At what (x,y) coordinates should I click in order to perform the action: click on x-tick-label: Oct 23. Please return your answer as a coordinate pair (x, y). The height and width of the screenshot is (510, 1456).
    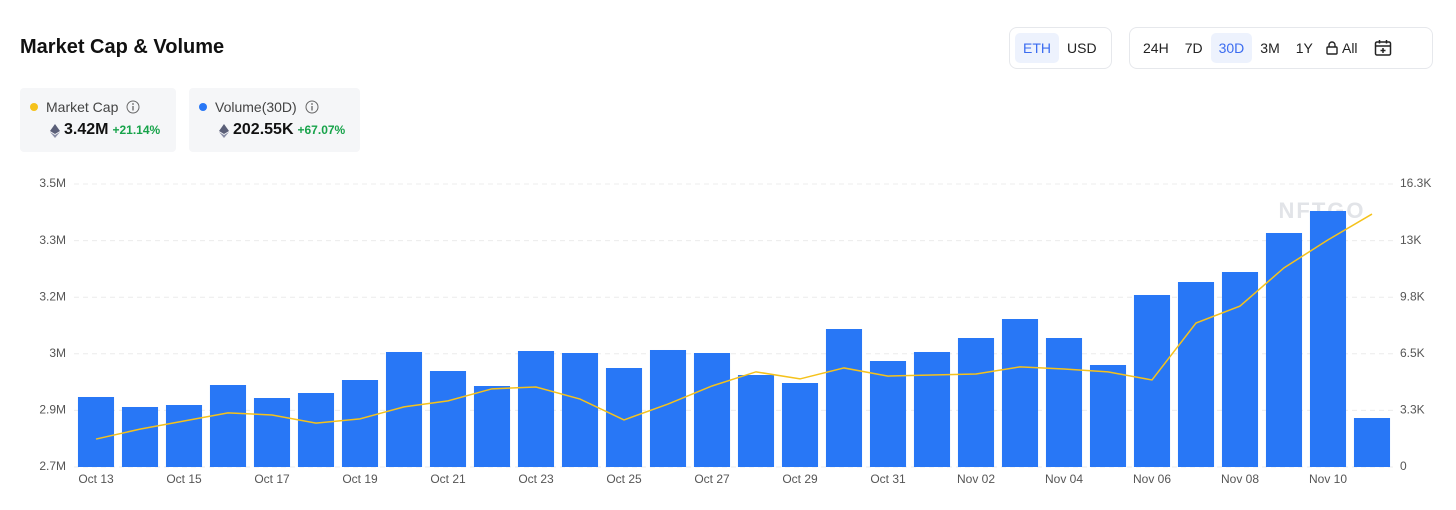
    Looking at the image, I should click on (536, 479).